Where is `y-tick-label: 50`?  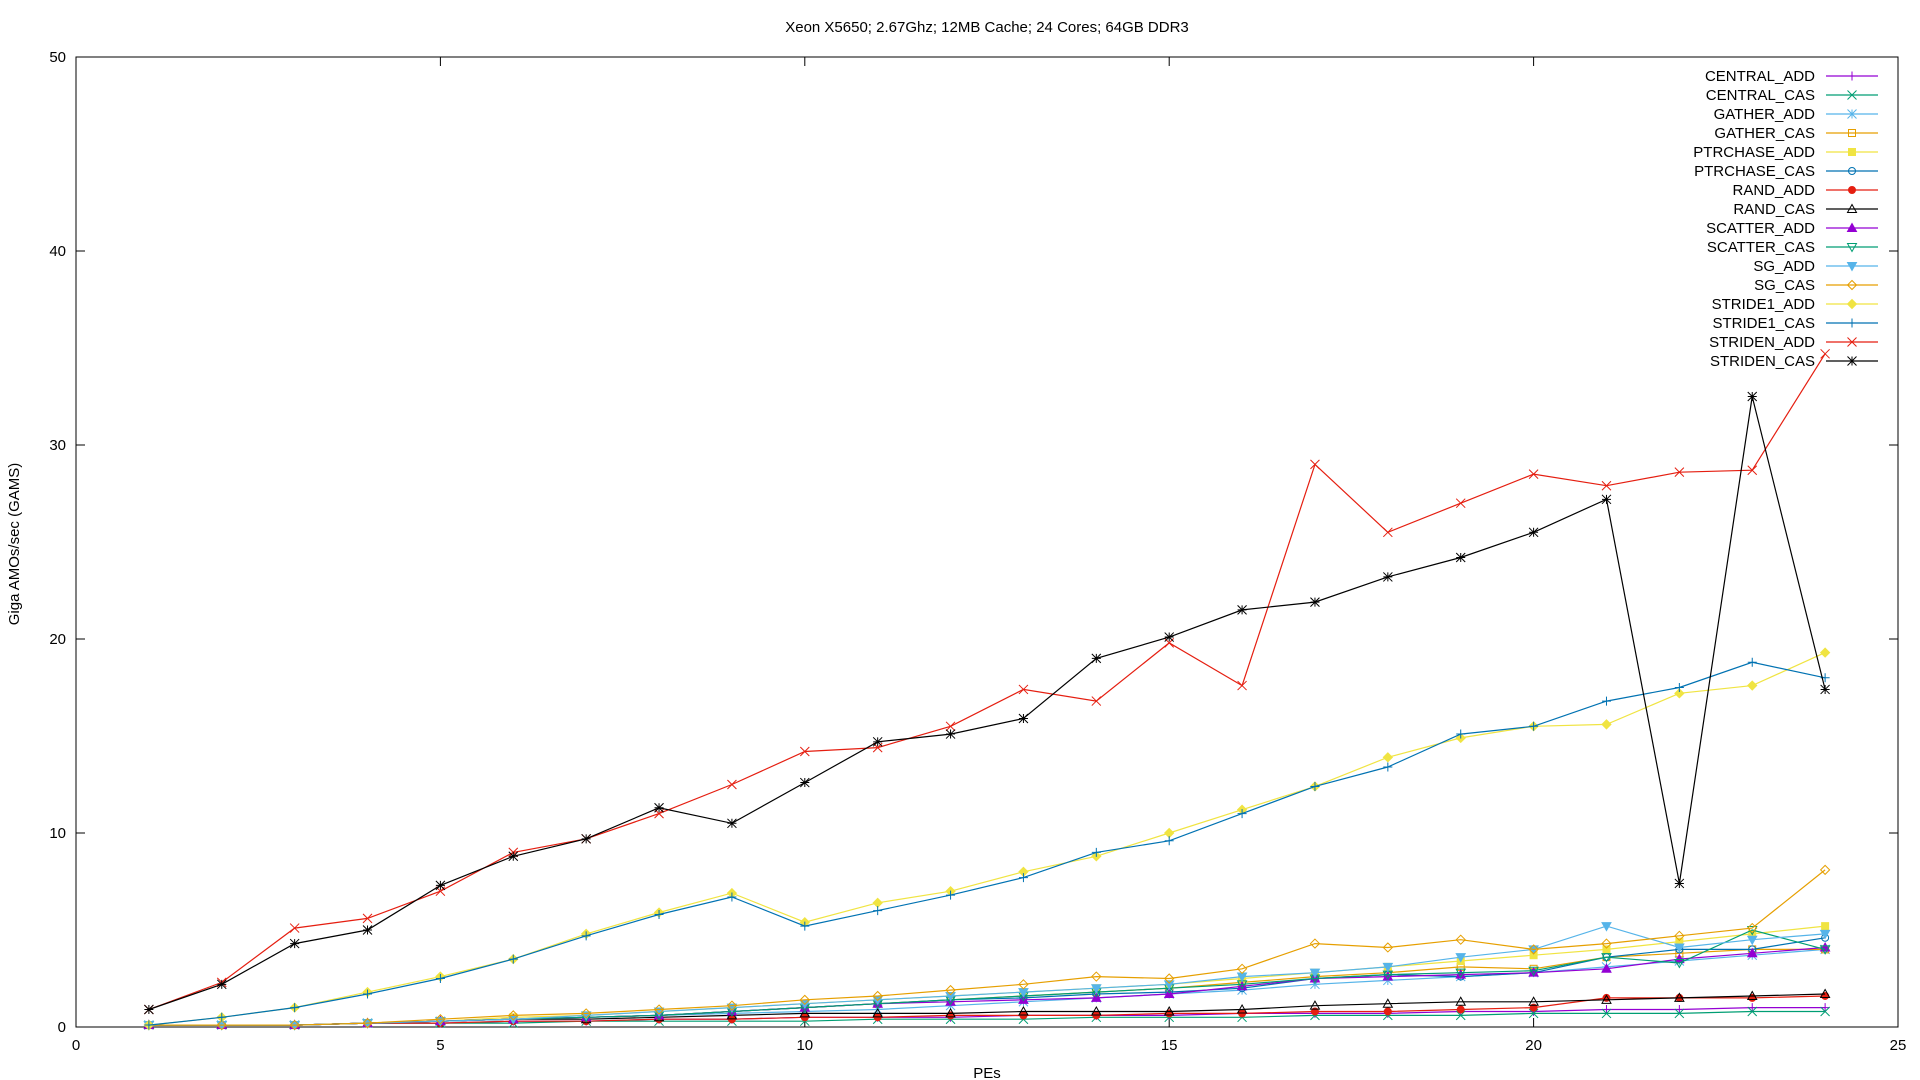
y-tick-label: 50 is located at coordinates (57, 57).